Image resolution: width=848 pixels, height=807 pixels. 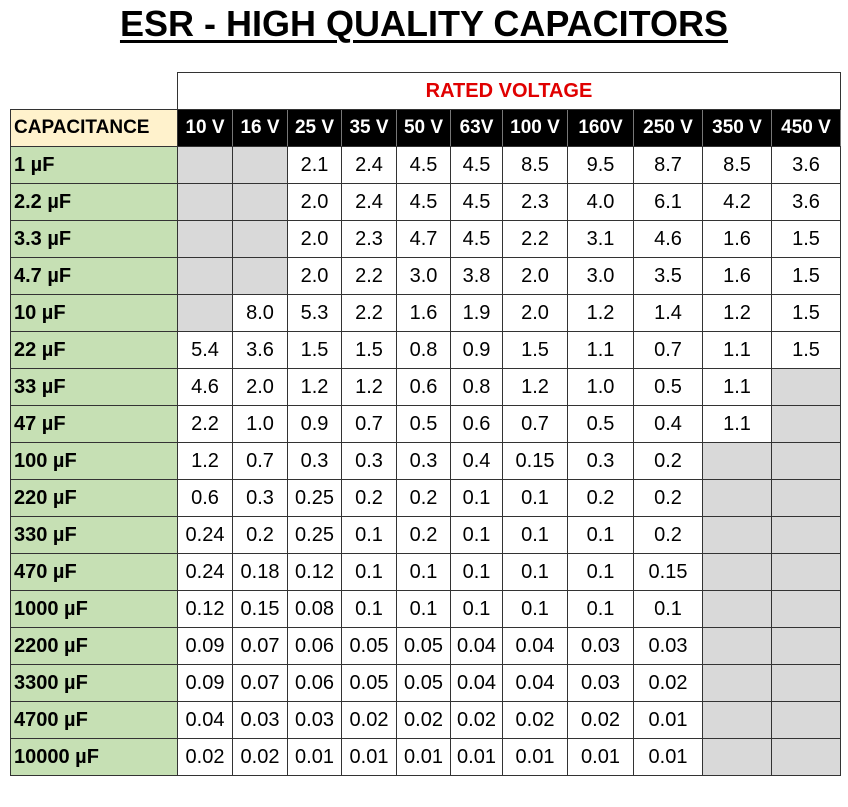 I want to click on esr-value-cell: 0.24, so click(x=205, y=572).